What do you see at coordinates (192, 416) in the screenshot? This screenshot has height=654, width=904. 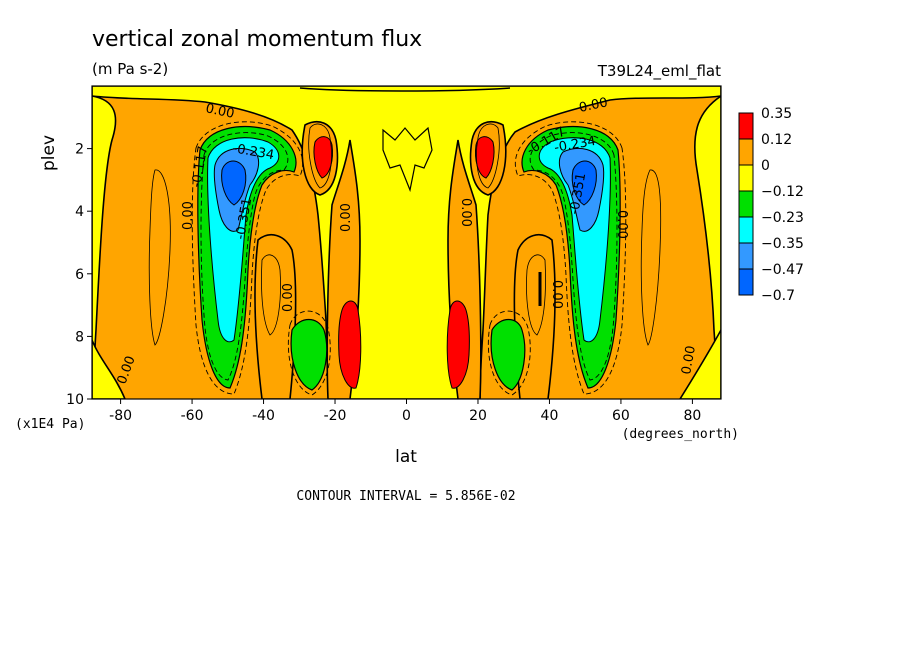 I see `x-tick-label: -60` at bounding box center [192, 416].